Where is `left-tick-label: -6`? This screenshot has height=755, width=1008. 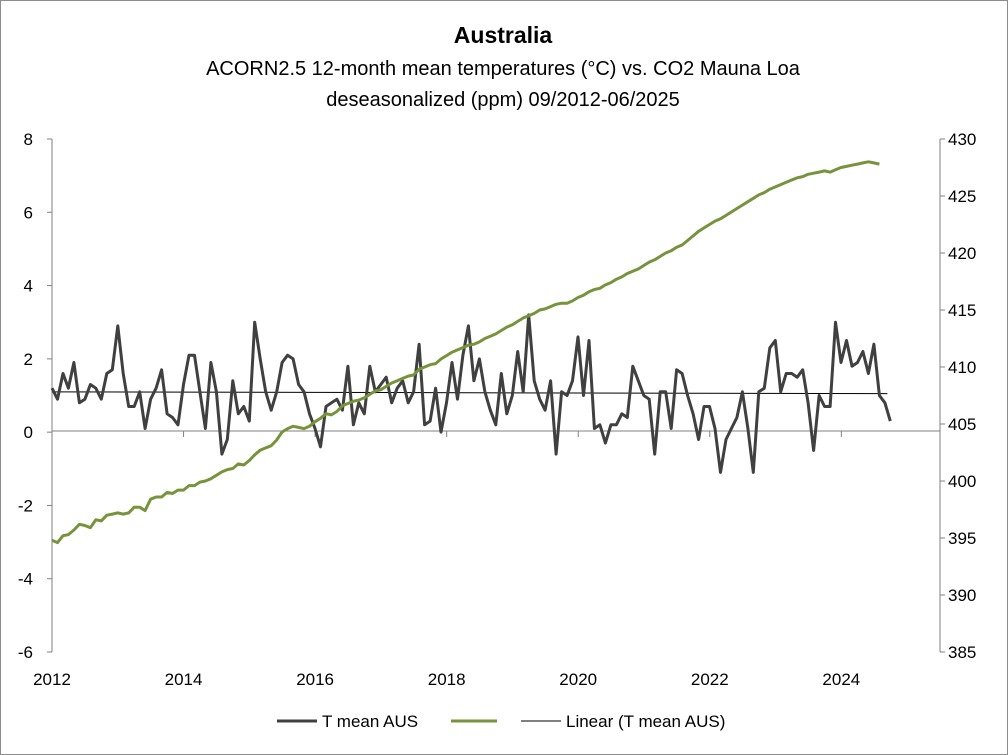
left-tick-label: -6 is located at coordinates (25, 652).